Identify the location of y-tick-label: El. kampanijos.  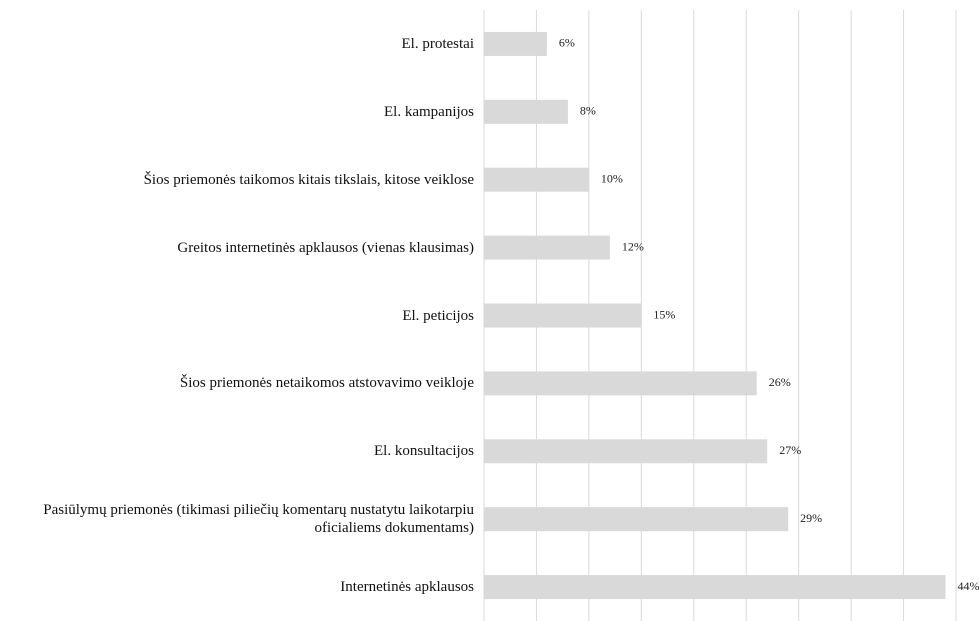
(429, 111).